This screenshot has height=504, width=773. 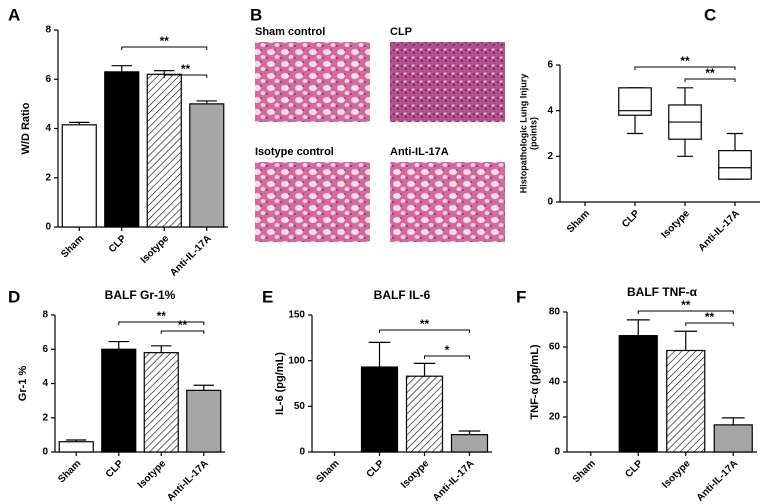 What do you see at coordinates (555, 312) in the screenshot?
I see `y-tick-label: 80` at bounding box center [555, 312].